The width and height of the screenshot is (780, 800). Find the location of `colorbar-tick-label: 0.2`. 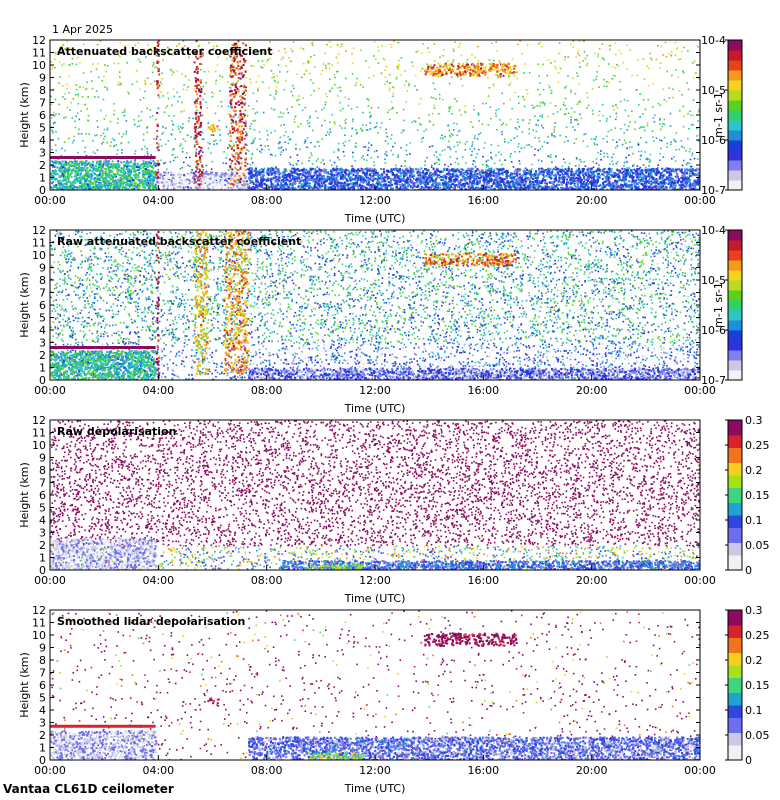

colorbar-tick-label: 0.2 is located at coordinates (754, 470).